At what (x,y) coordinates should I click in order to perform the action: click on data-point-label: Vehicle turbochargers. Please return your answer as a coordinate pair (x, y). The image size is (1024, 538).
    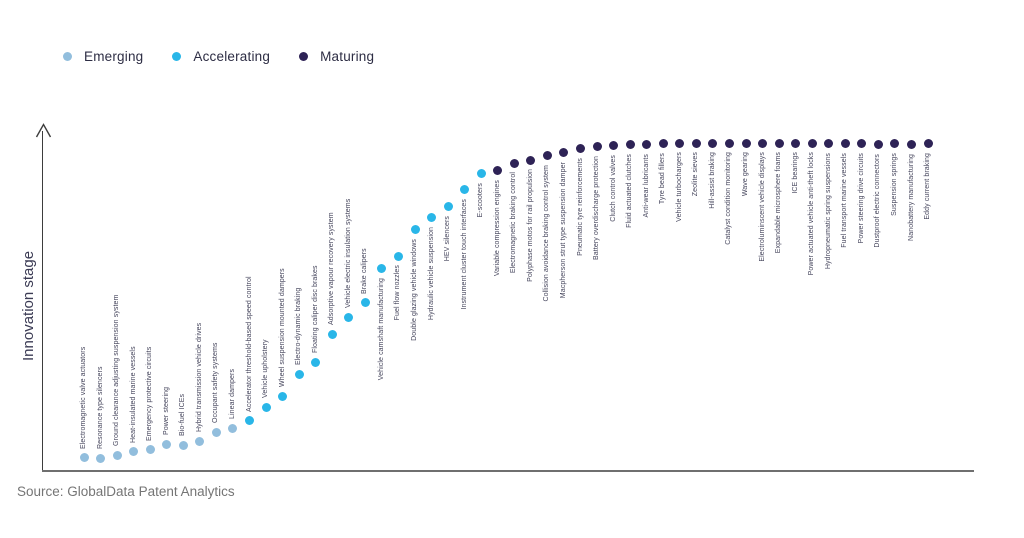
    Looking at the image, I should click on (679, 187).